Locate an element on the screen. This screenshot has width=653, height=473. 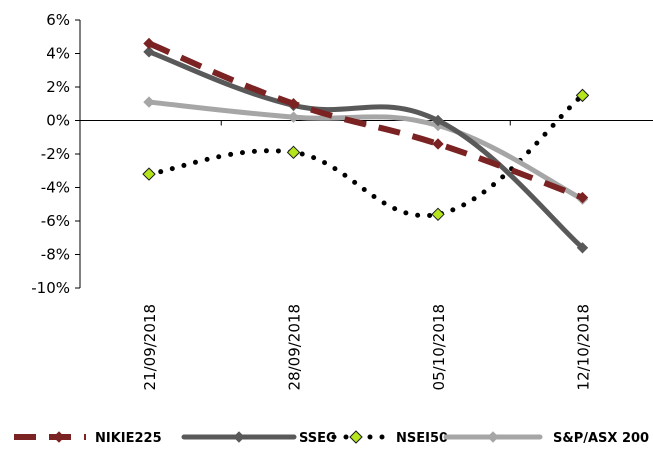
legend-item: S&P/ASX 200 is located at coordinates (546, 438).